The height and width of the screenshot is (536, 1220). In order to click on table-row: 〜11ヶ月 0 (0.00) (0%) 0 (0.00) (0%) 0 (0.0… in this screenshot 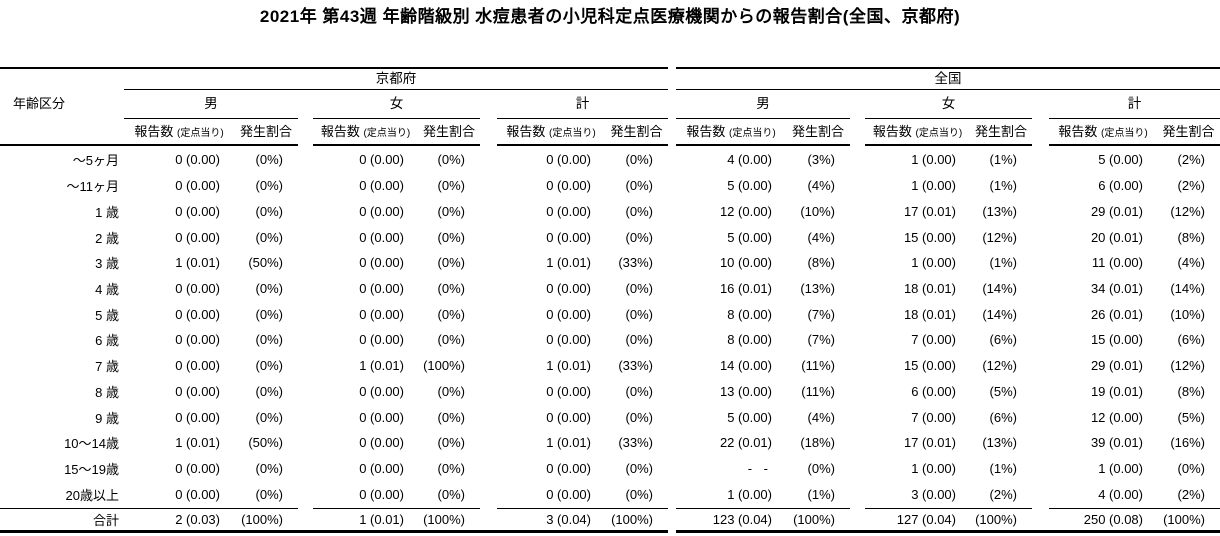, I will do `click(610, 186)`.